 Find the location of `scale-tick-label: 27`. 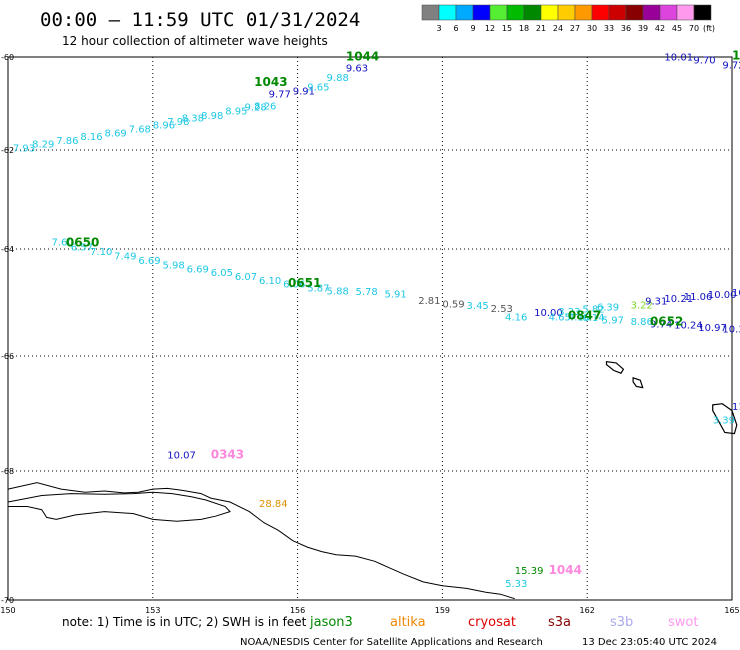

scale-tick-label: 27 is located at coordinates (575, 28).